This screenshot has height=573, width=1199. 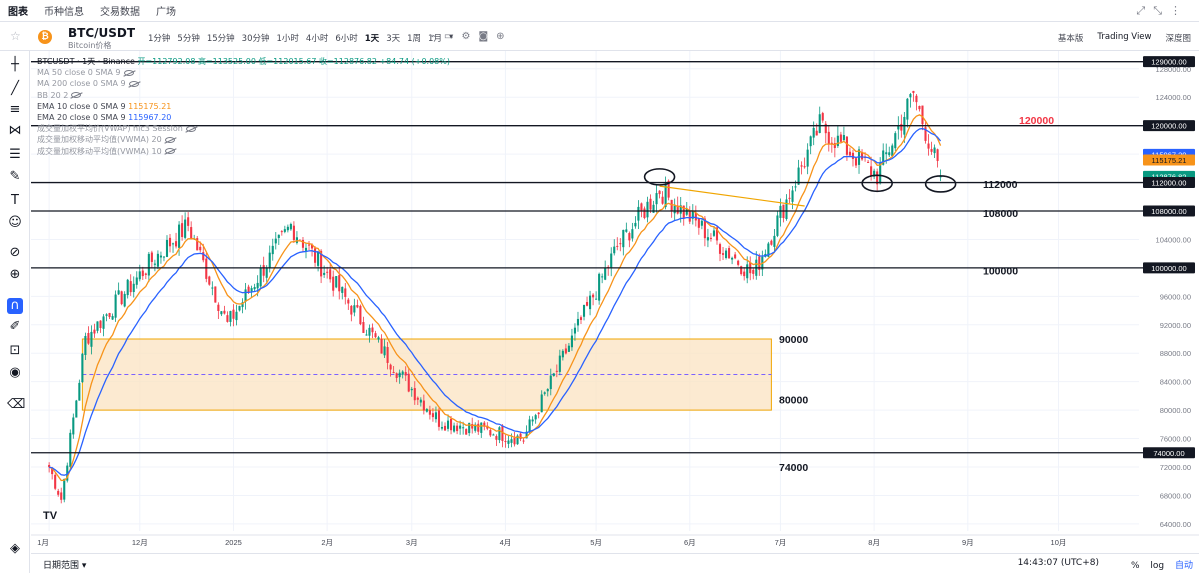 I want to click on interval-1m: 1分钟, so click(x=159, y=39).